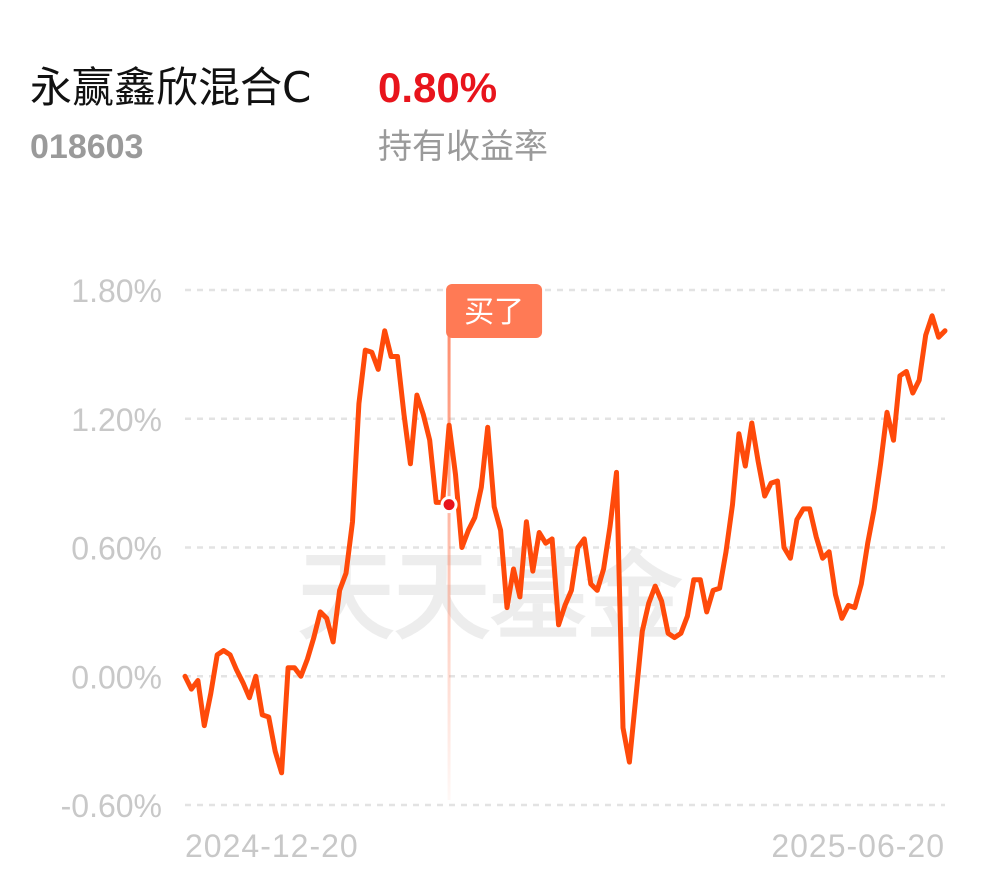  Describe the element at coordinates (490, 597) in the screenshot. I see `watermark: 天天基金` at that location.